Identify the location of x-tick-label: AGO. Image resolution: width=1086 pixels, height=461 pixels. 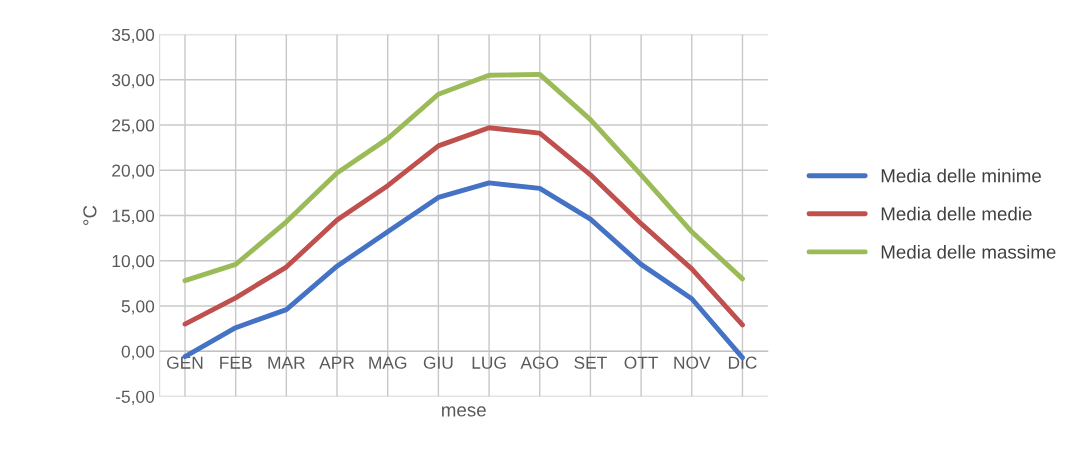
(539, 362).